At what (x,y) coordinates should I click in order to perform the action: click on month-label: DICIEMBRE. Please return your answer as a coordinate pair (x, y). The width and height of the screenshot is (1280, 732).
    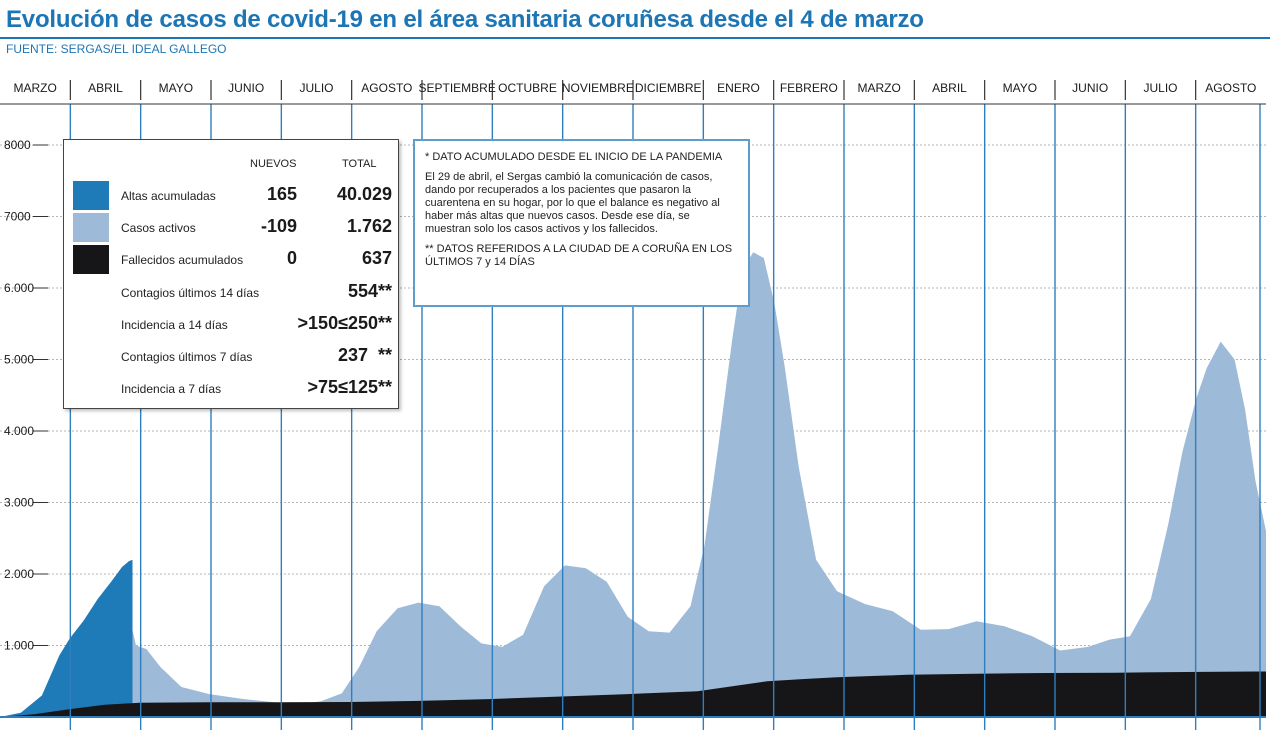
    Looking at the image, I should click on (668, 88).